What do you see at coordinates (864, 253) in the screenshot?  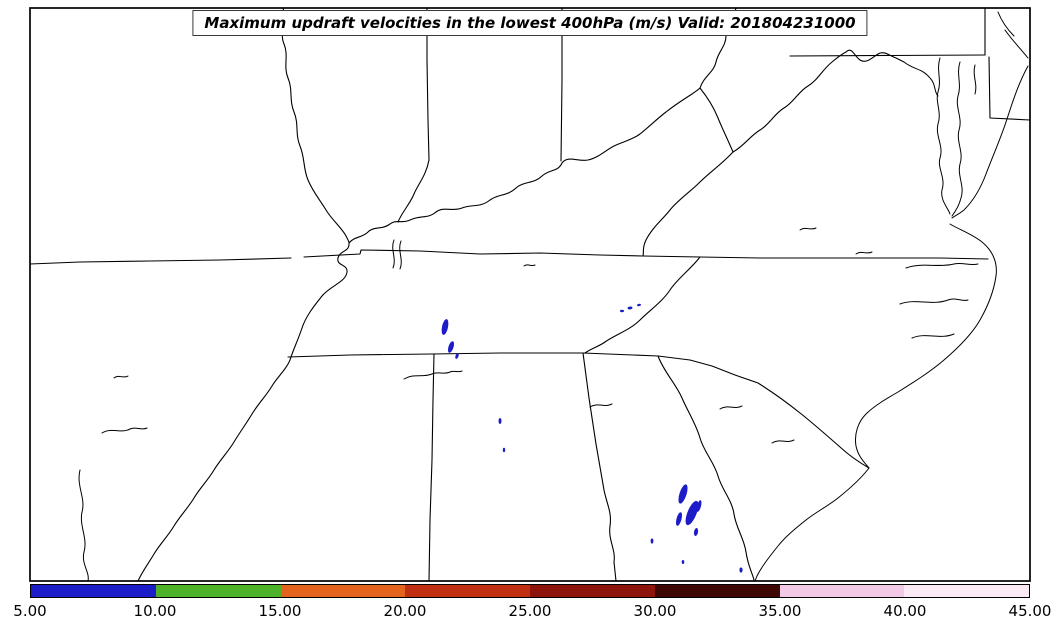 I see `kerr-lake` at bounding box center [864, 253].